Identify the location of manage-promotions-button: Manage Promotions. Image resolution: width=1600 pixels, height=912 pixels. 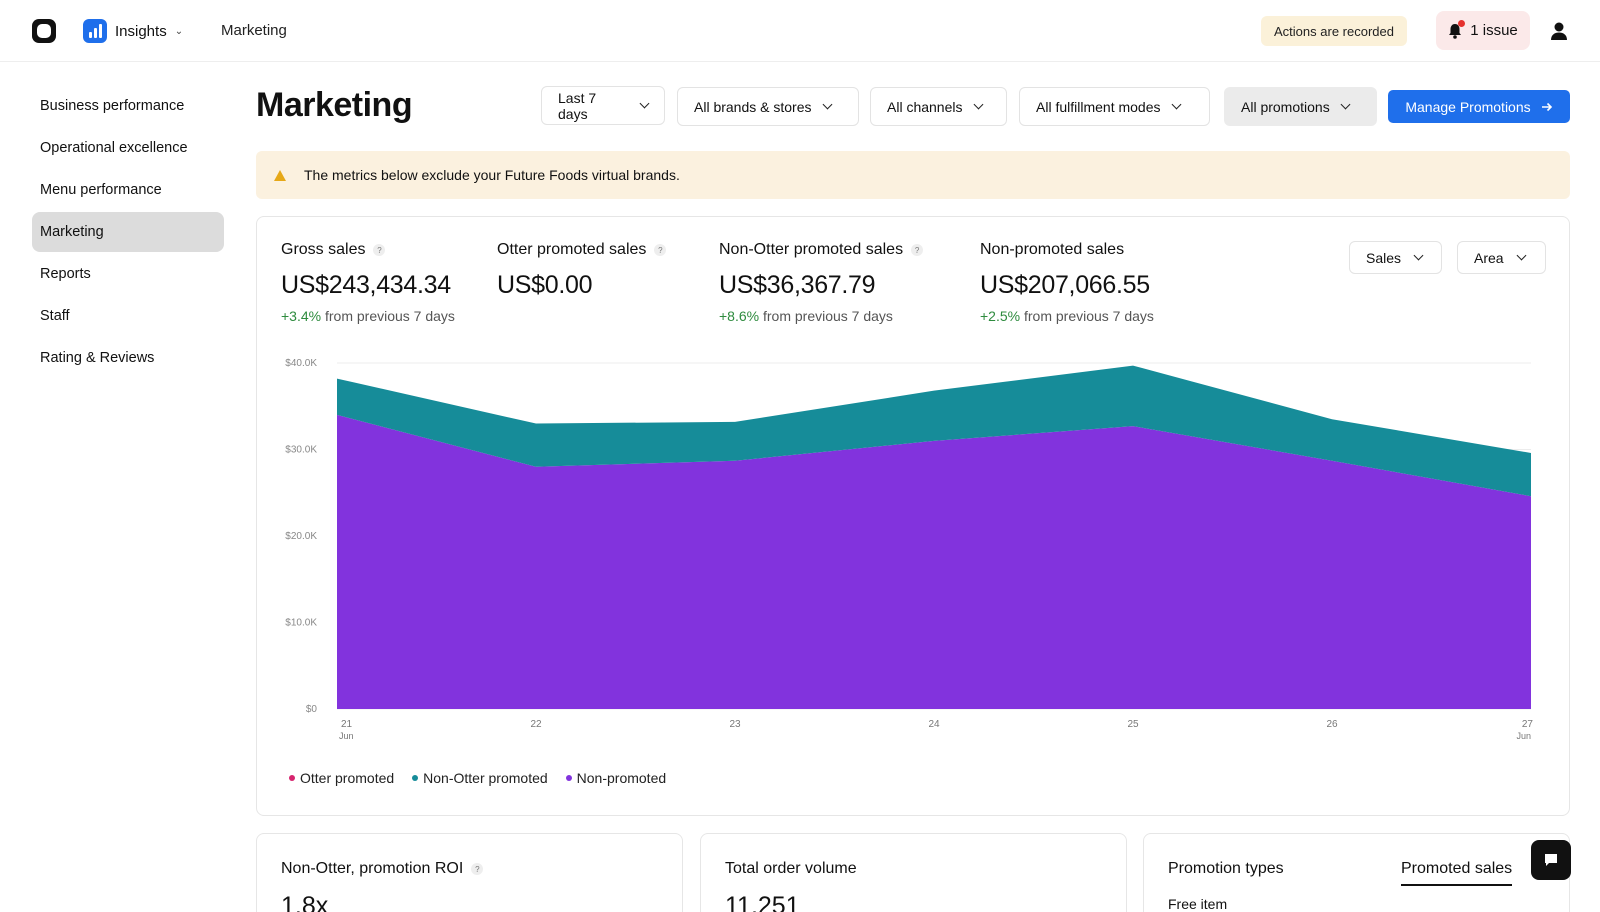
(1479, 106).